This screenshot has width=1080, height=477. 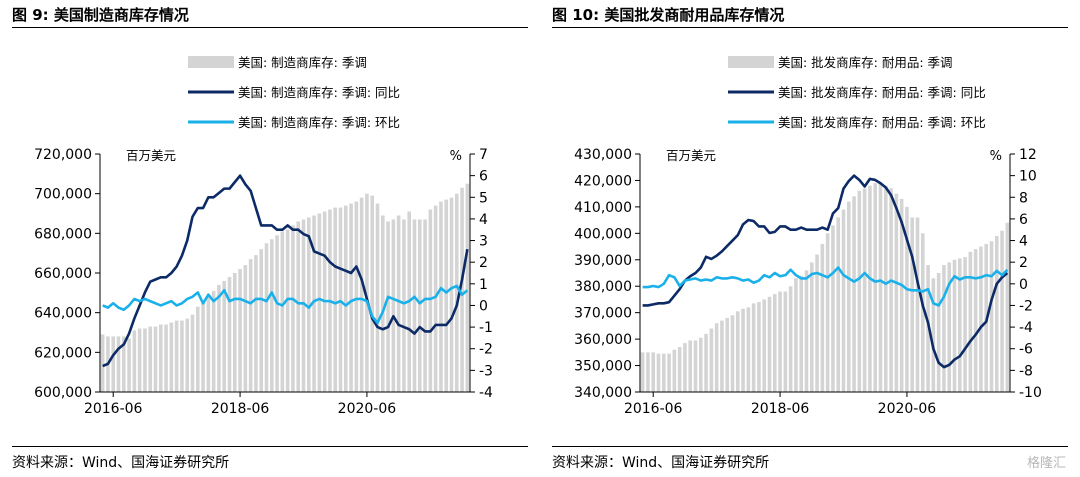 What do you see at coordinates (603, 340) in the screenshot?
I see `tick-label: 360,000` at bounding box center [603, 340].